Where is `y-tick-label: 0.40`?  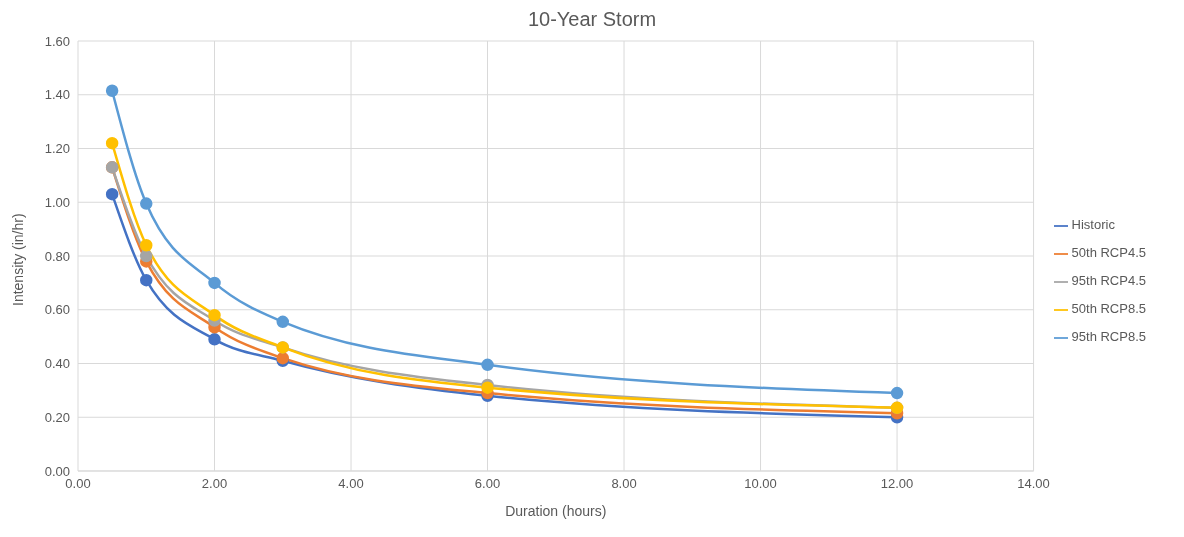
y-tick-label: 0.40 is located at coordinates (57, 364).